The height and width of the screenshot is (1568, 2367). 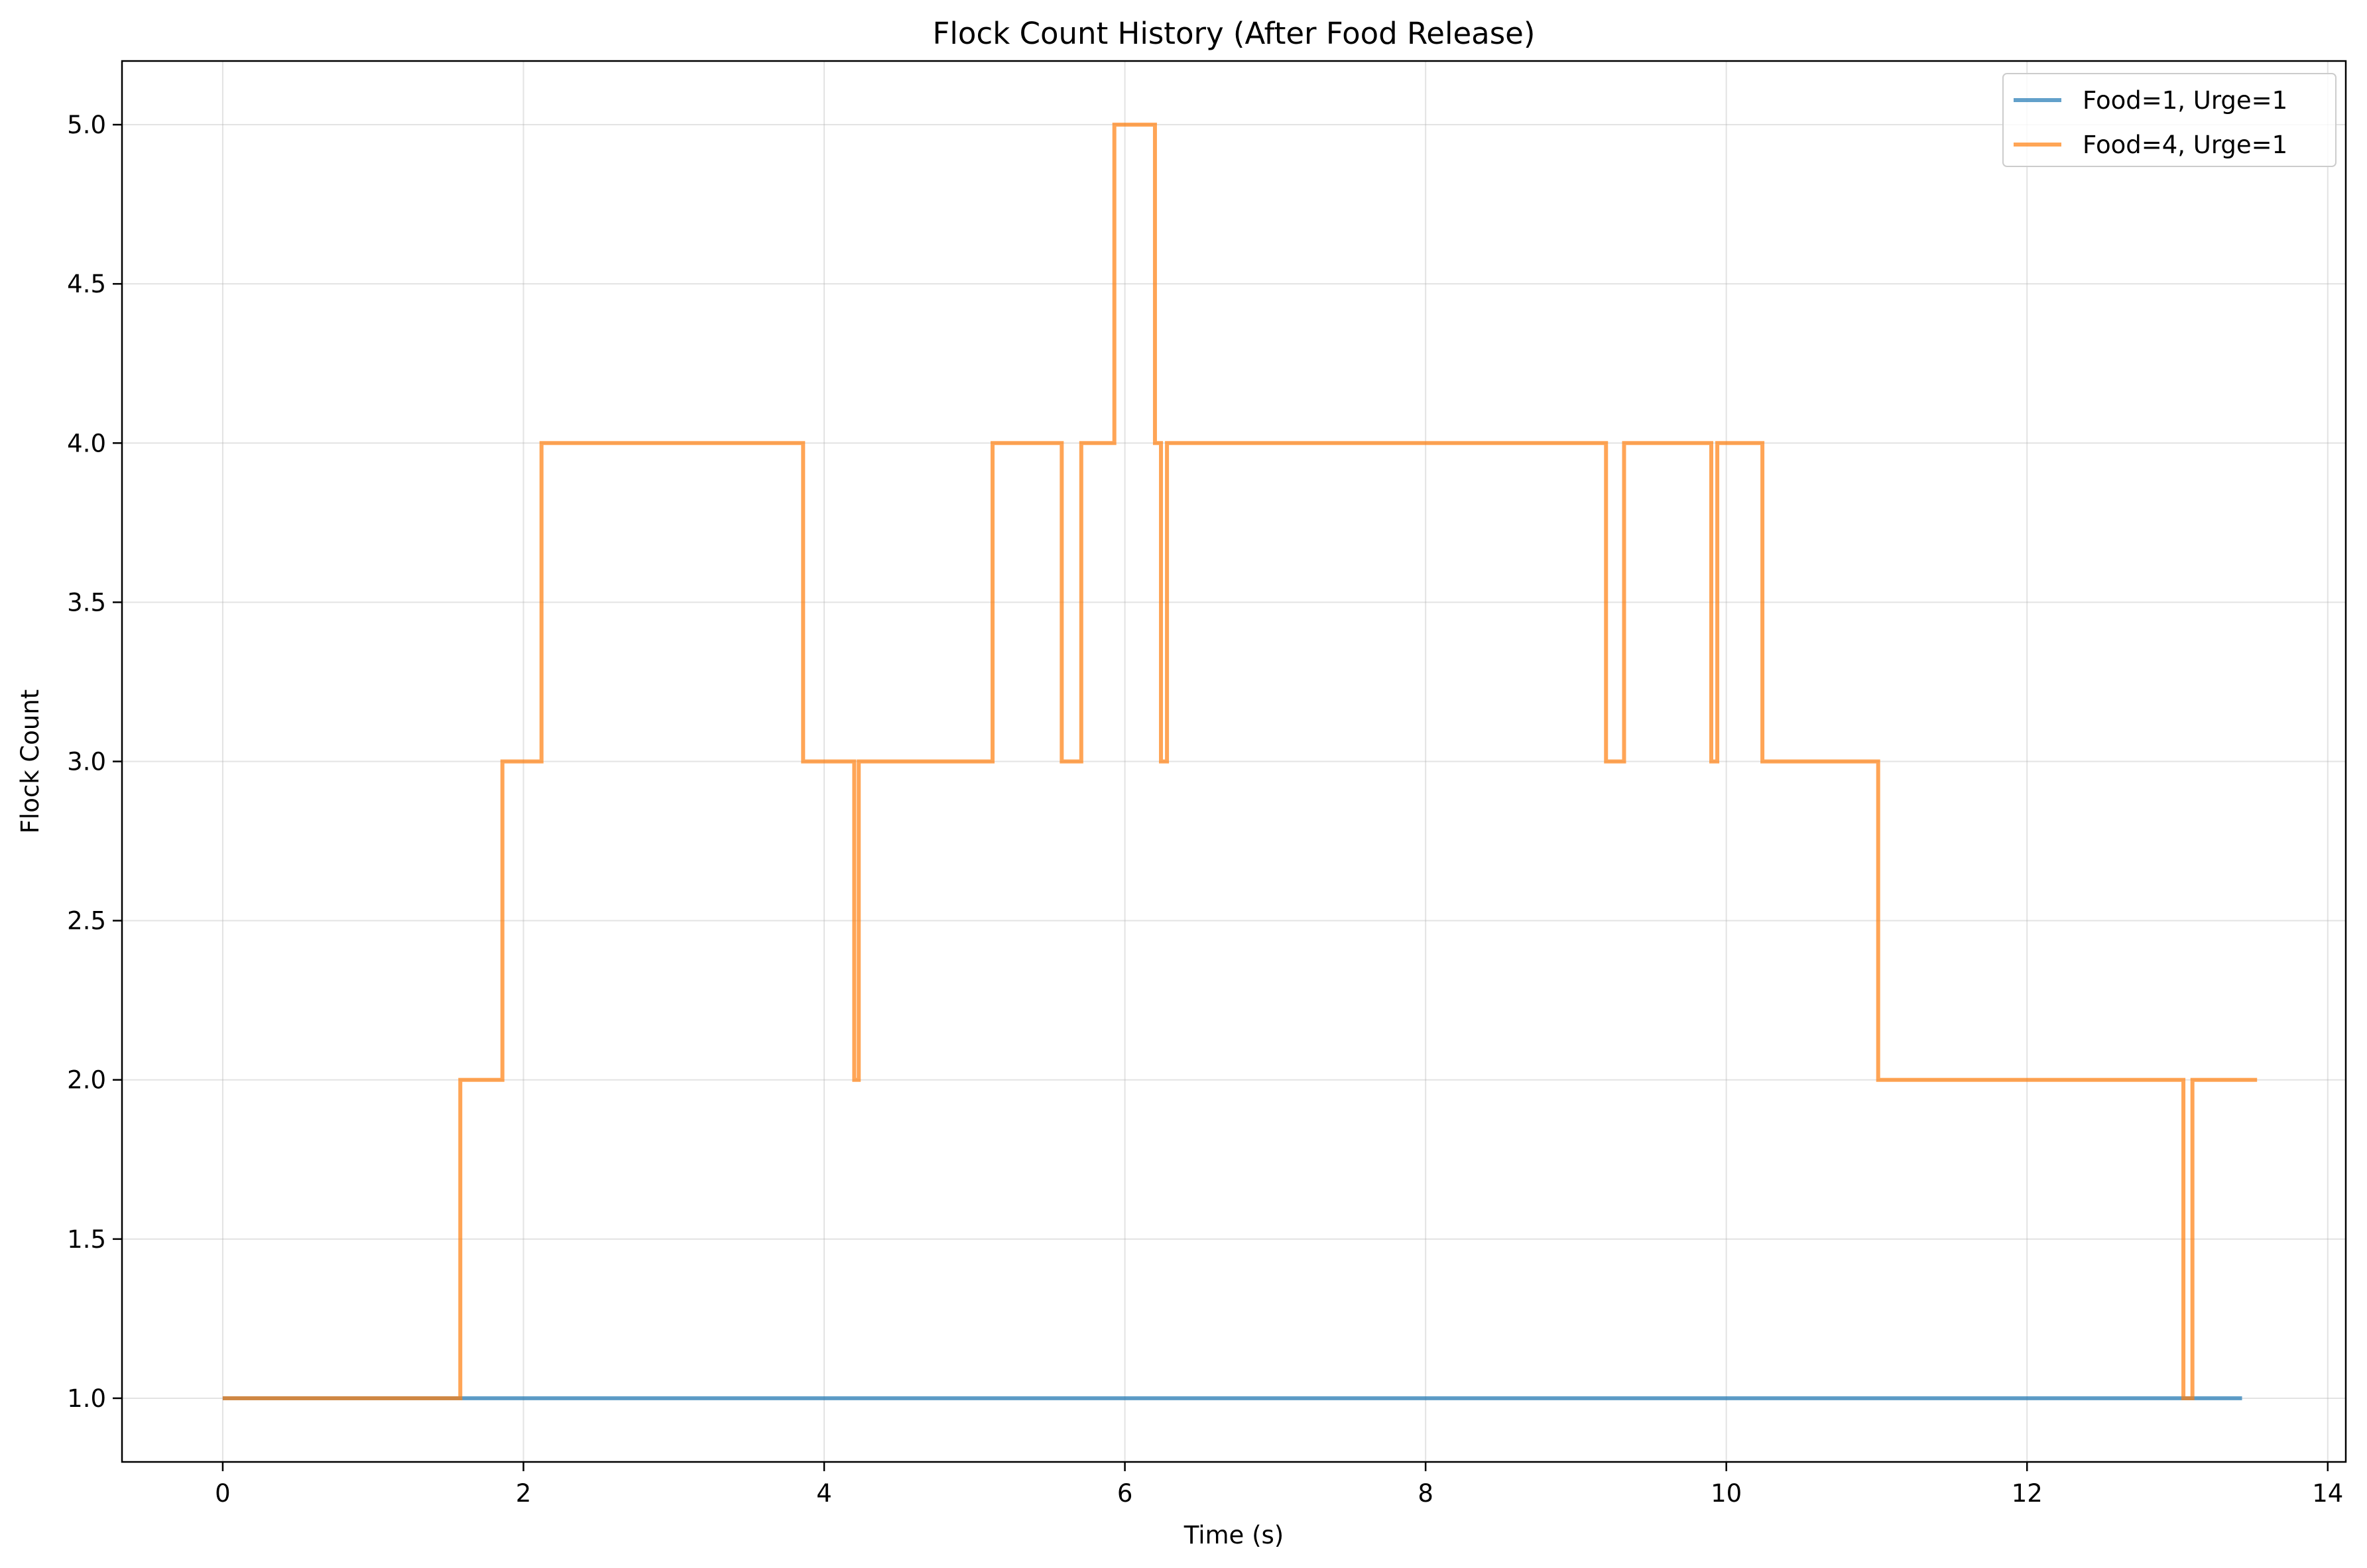 What do you see at coordinates (2185, 100) in the screenshot?
I see `legend-label-food1: Food=1, Urge=1` at bounding box center [2185, 100].